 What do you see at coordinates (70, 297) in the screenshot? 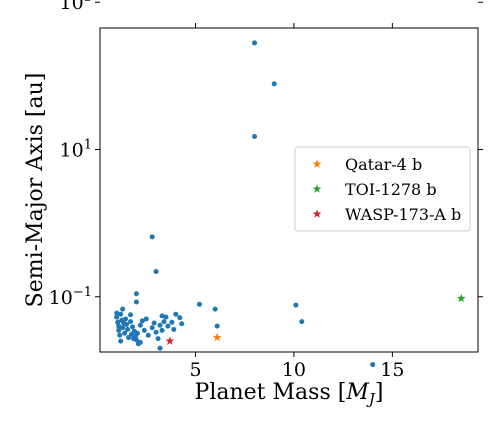
I see `y-tick-label-0: 10⁻¹` at bounding box center [70, 297].